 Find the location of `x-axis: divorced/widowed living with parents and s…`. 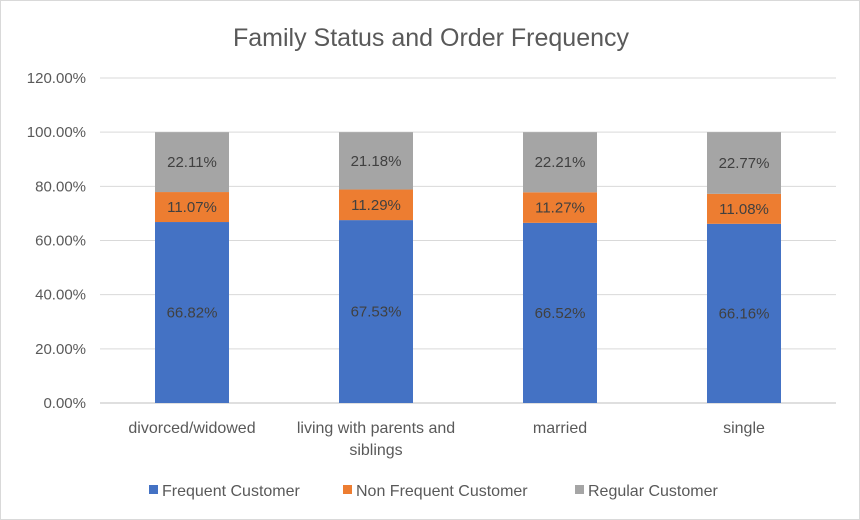

x-axis: divorced/widowed living with parents and s… is located at coordinates (446, 439).